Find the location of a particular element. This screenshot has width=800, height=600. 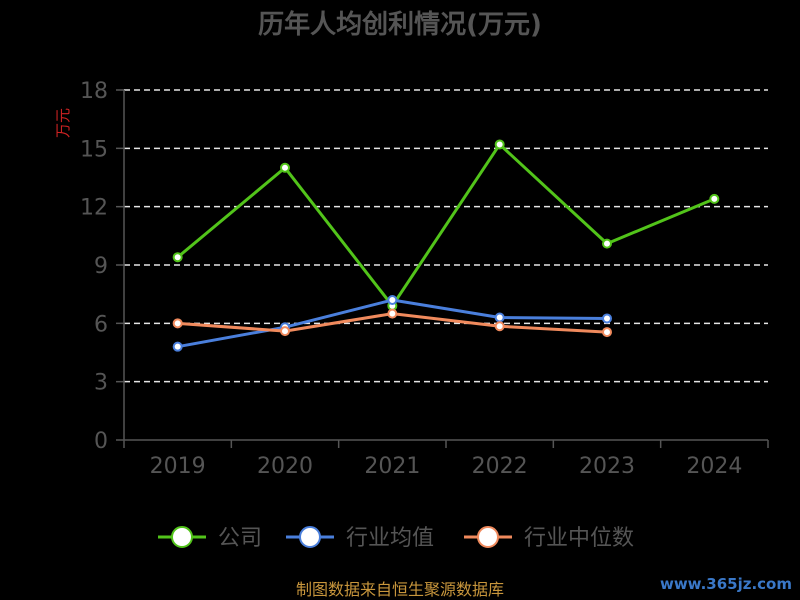

data-point-1-2019 is located at coordinates (177, 257).